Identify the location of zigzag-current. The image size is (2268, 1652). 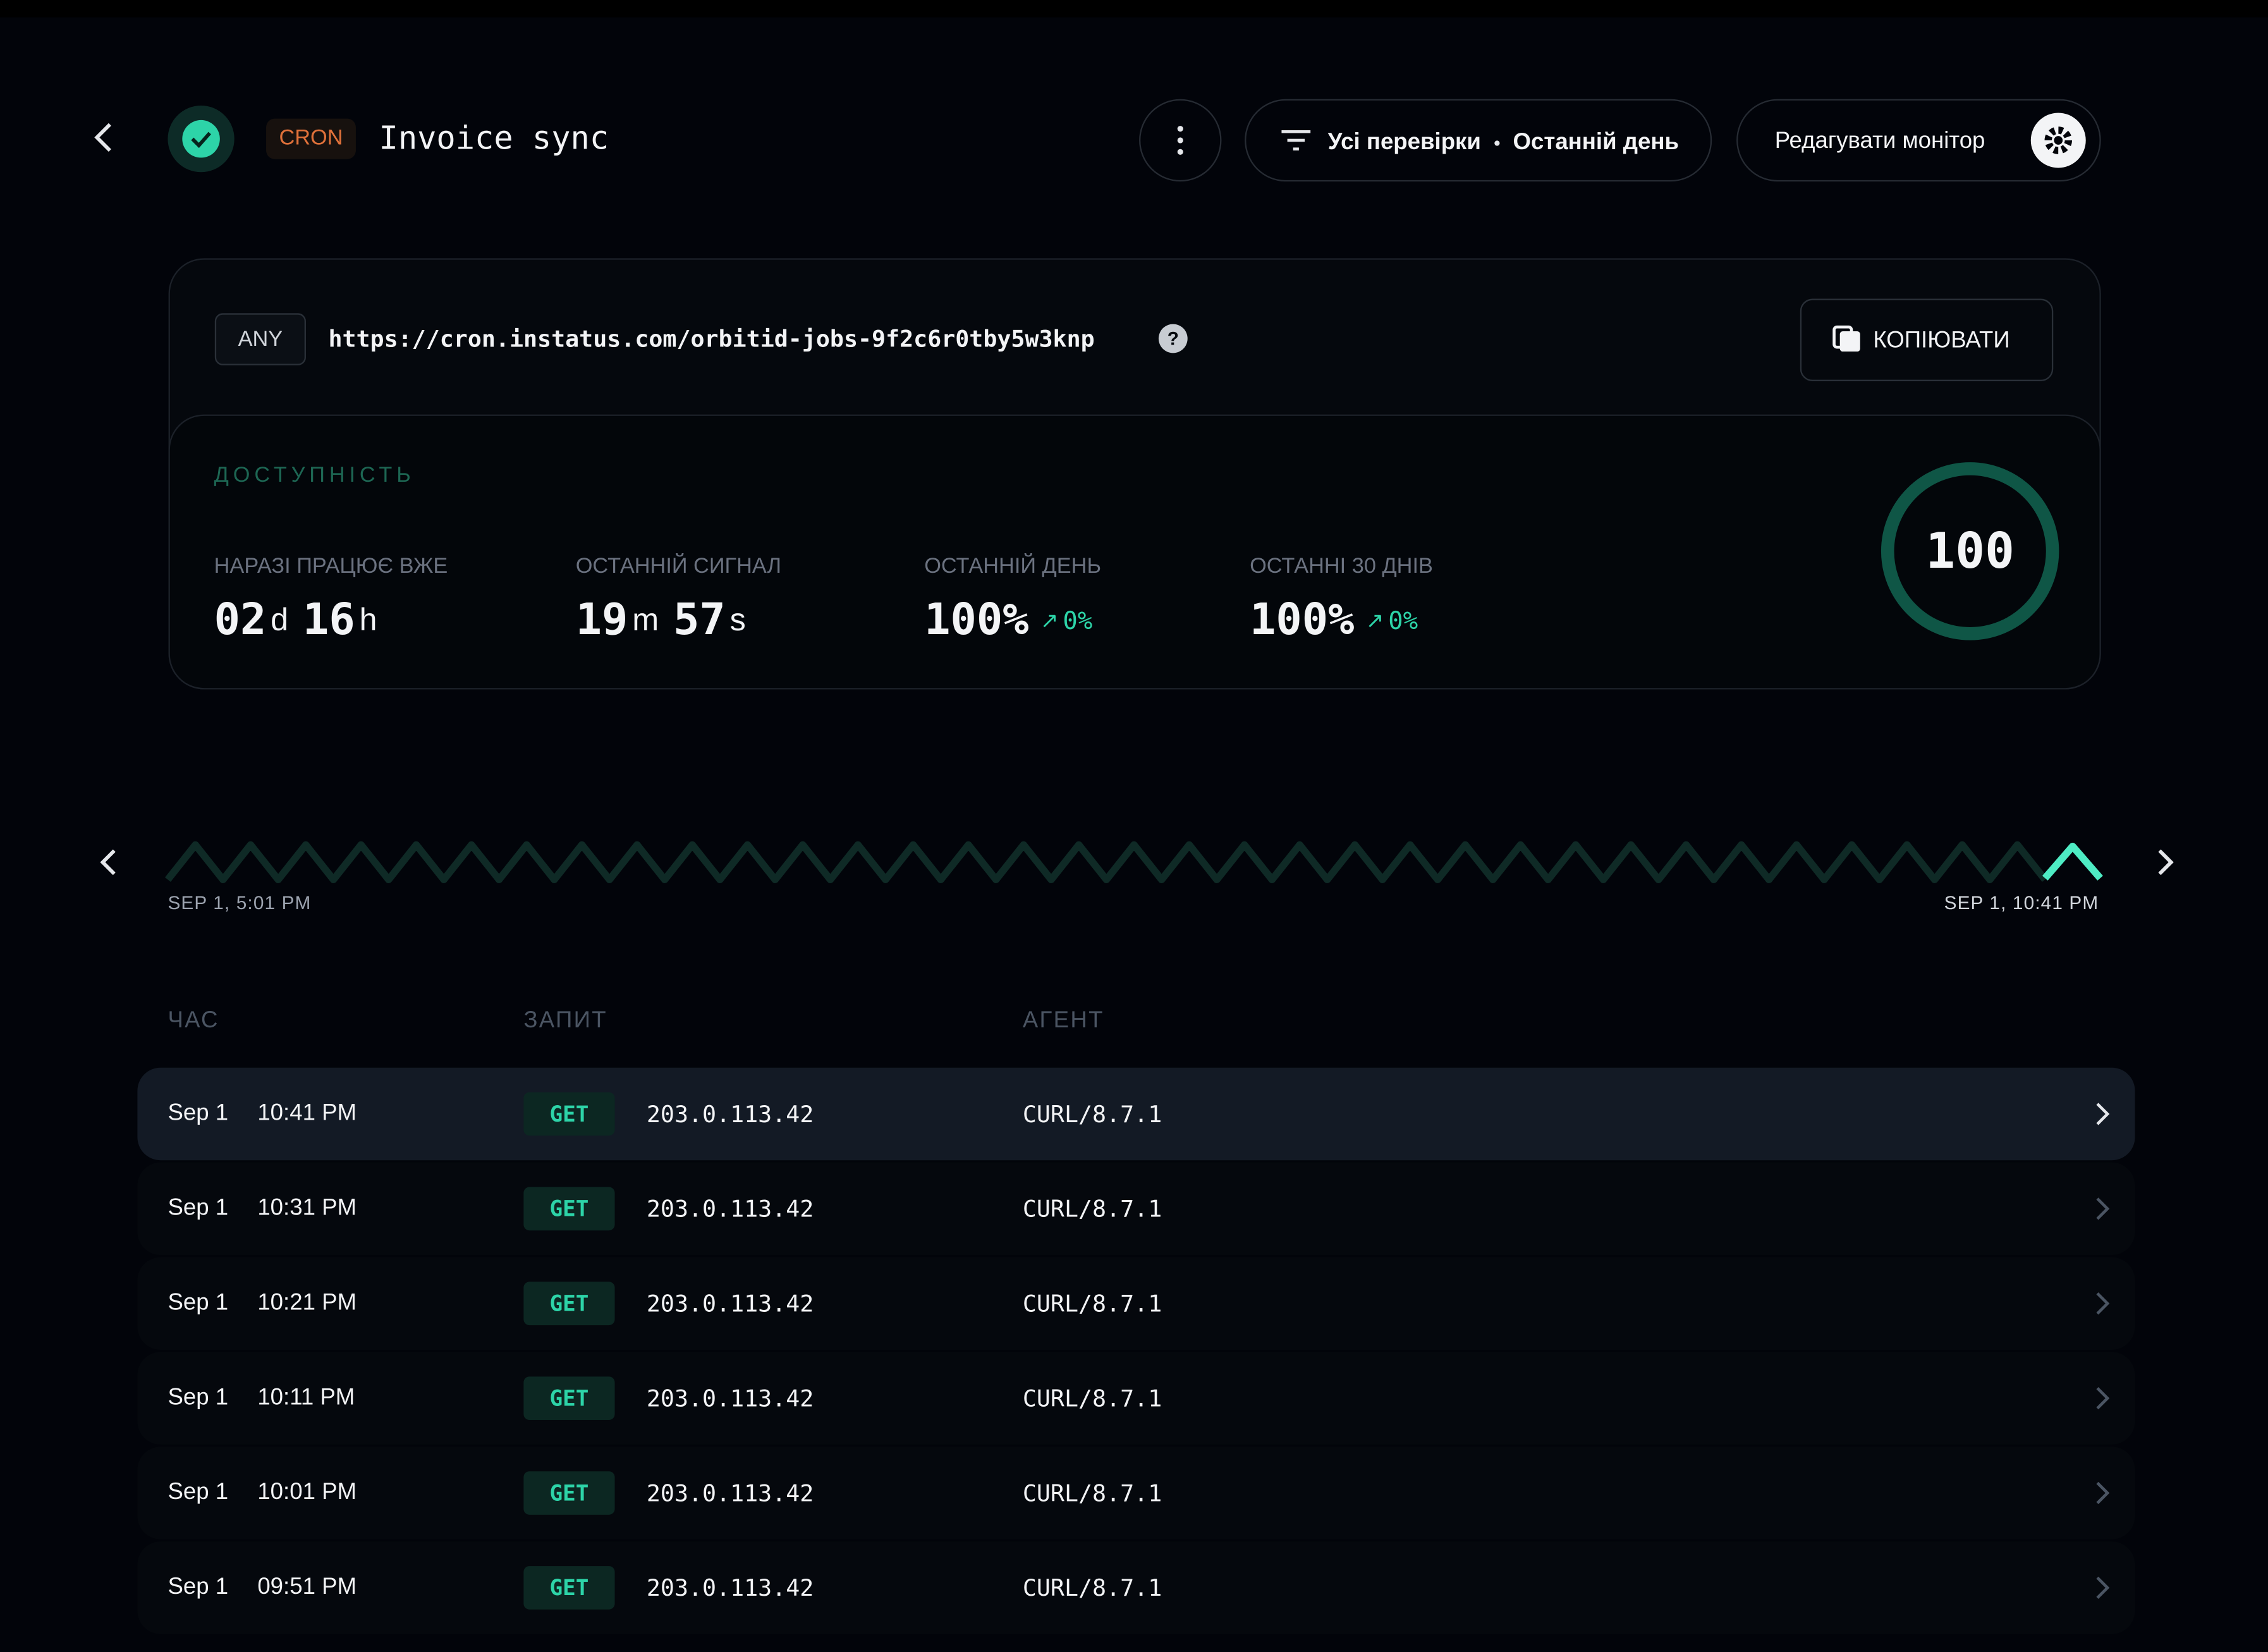
(2072, 861).